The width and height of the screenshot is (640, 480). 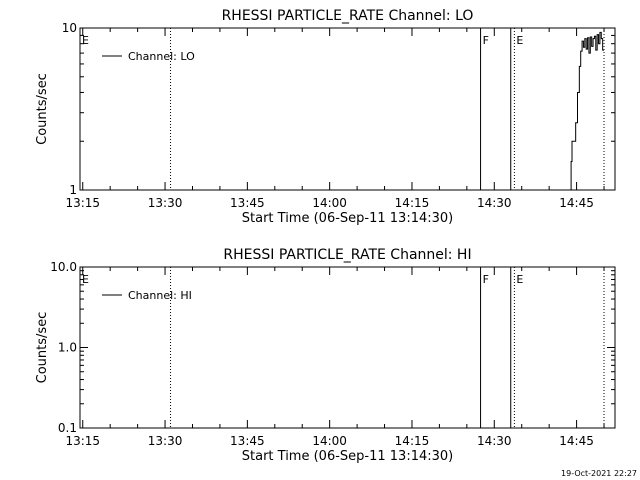 I want to click on legend-entry: Channel: HI, so click(x=160, y=295).